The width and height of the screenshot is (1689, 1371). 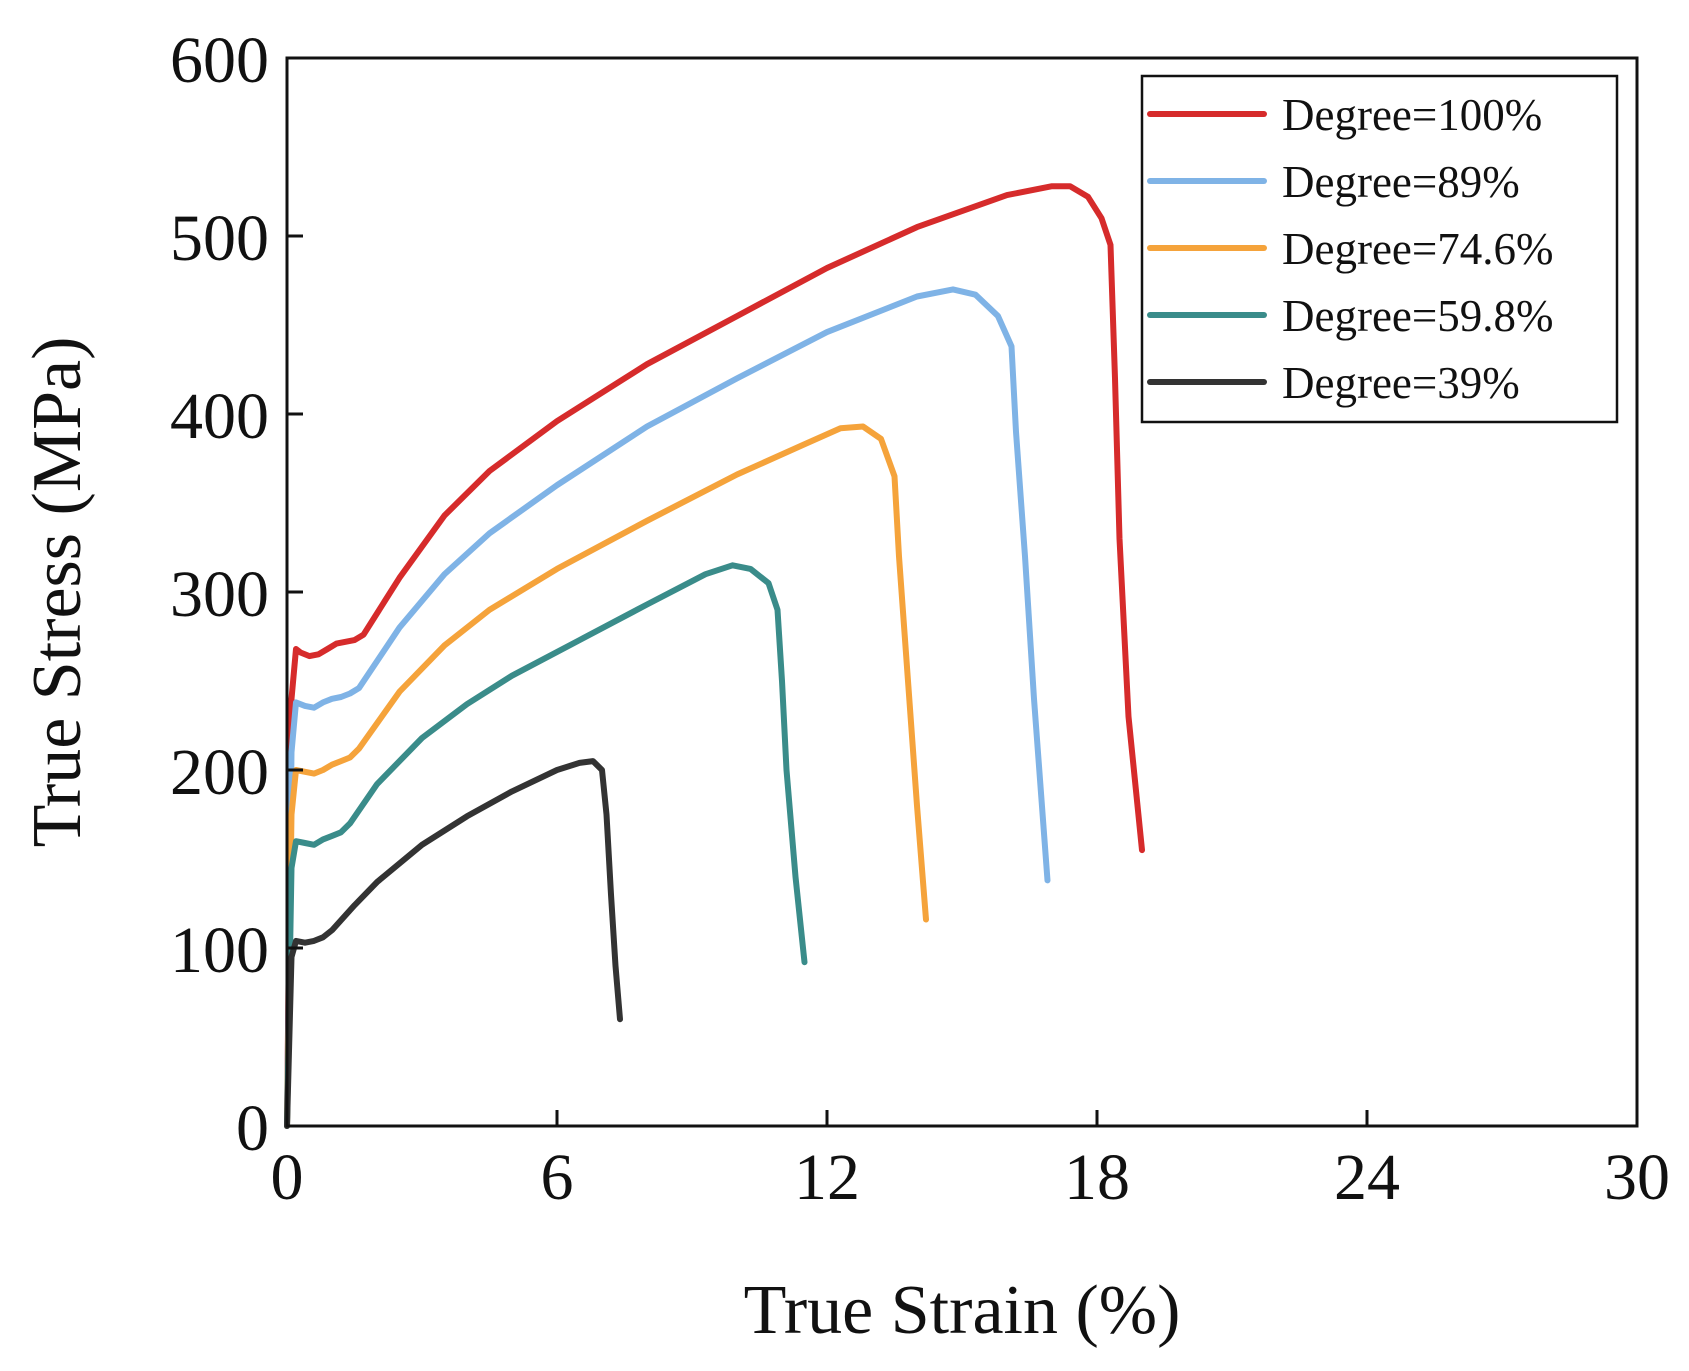 I want to click on x-tick-label: 30, so click(x=1637, y=1177).